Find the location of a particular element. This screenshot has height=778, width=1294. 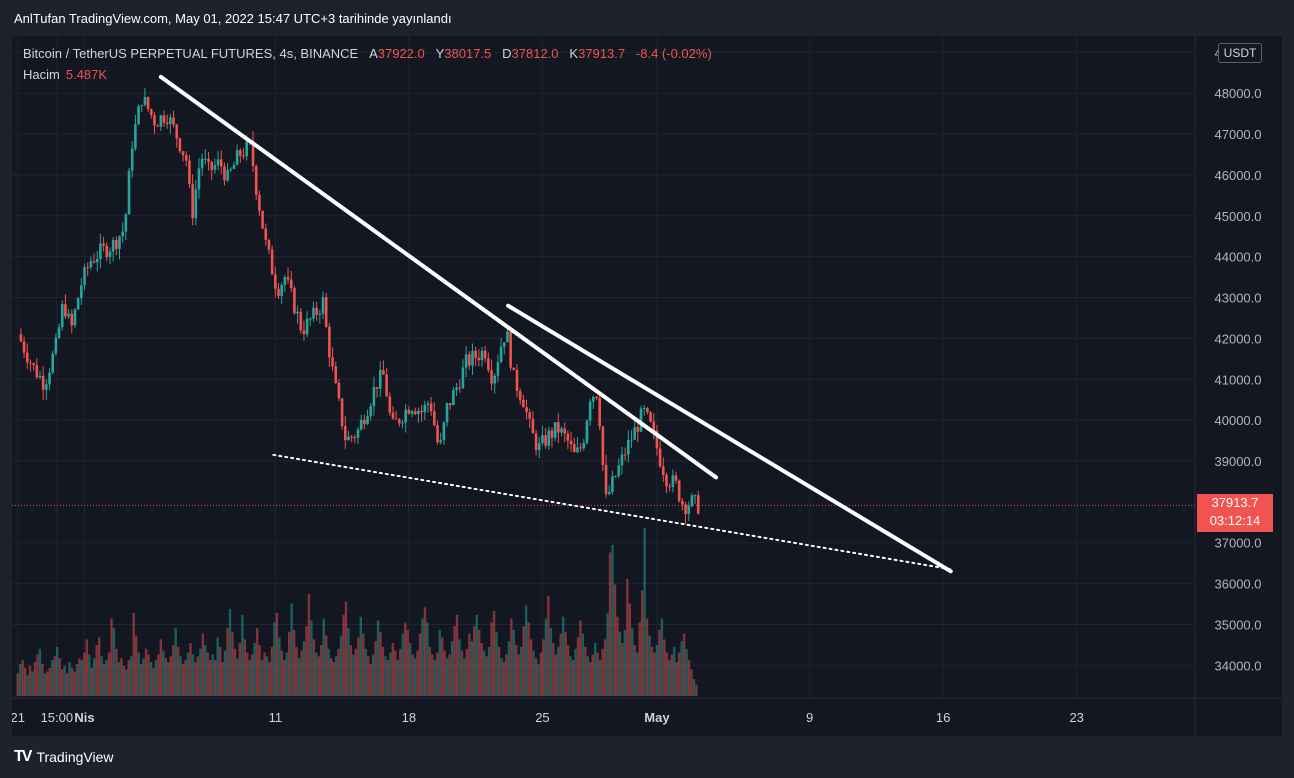

open-value: 37922.0 is located at coordinates (401, 53).